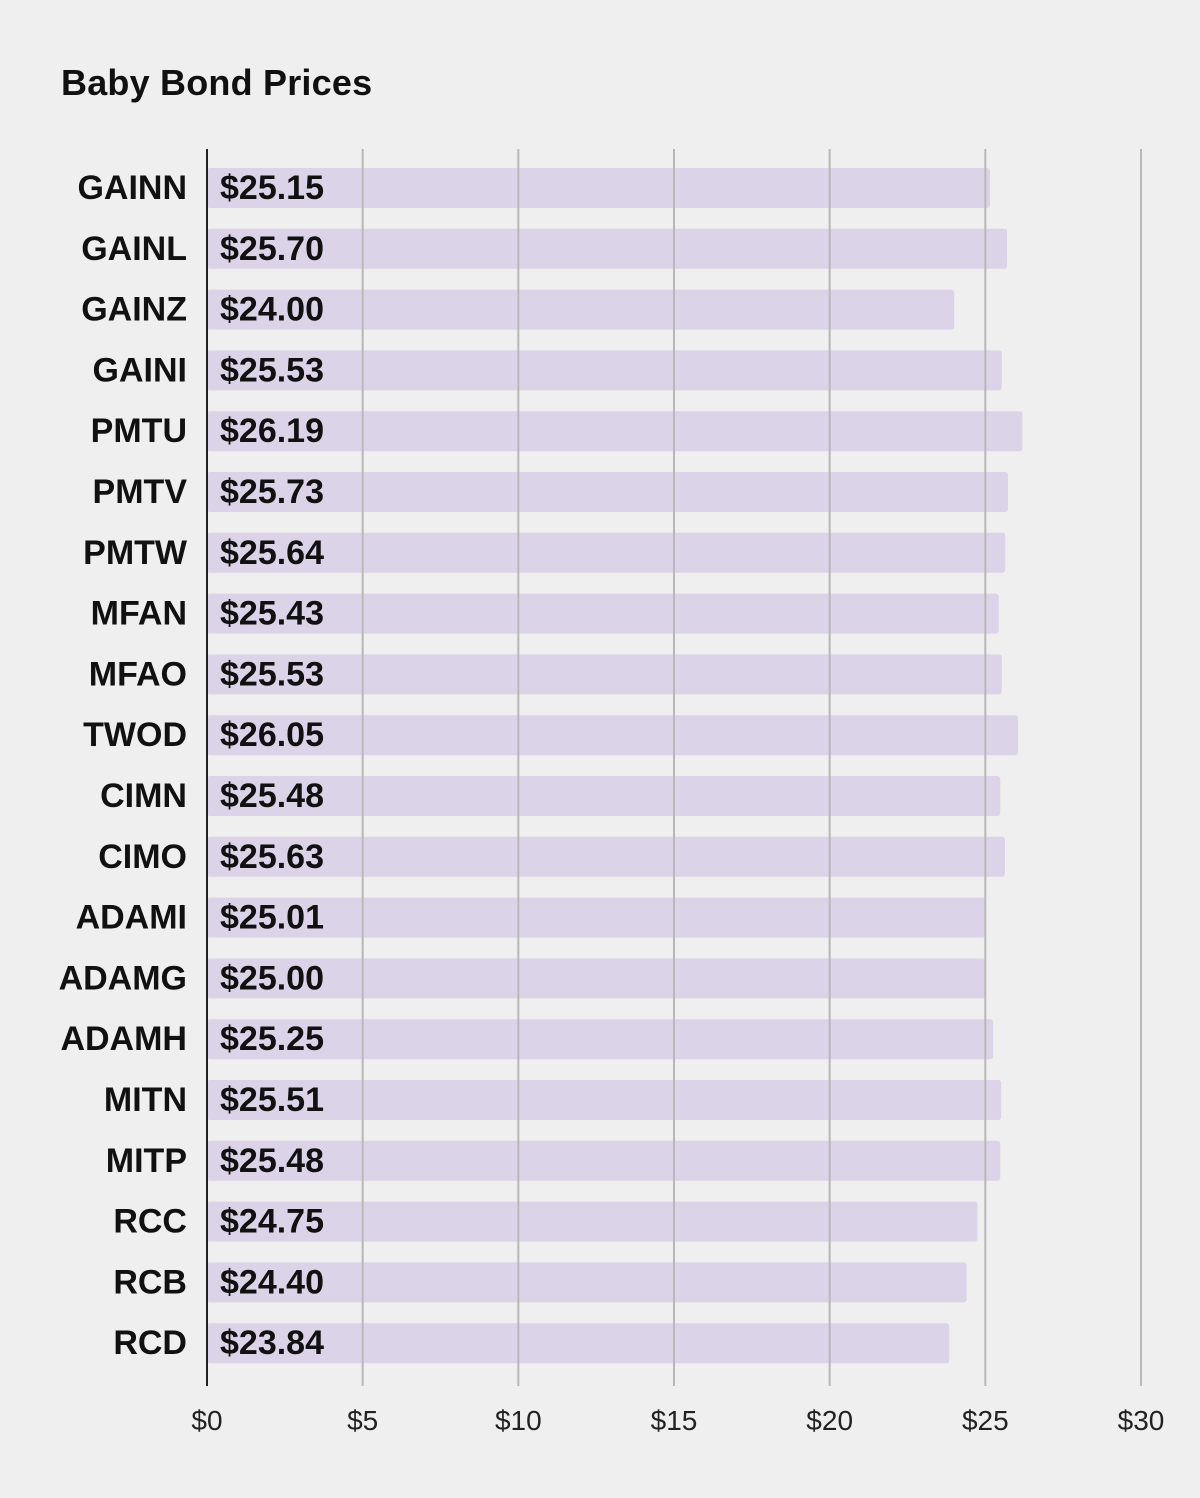 This screenshot has width=1200, height=1498. Describe the element at coordinates (272, 674) in the screenshot. I see `value-label-mfao: $25.53` at that location.